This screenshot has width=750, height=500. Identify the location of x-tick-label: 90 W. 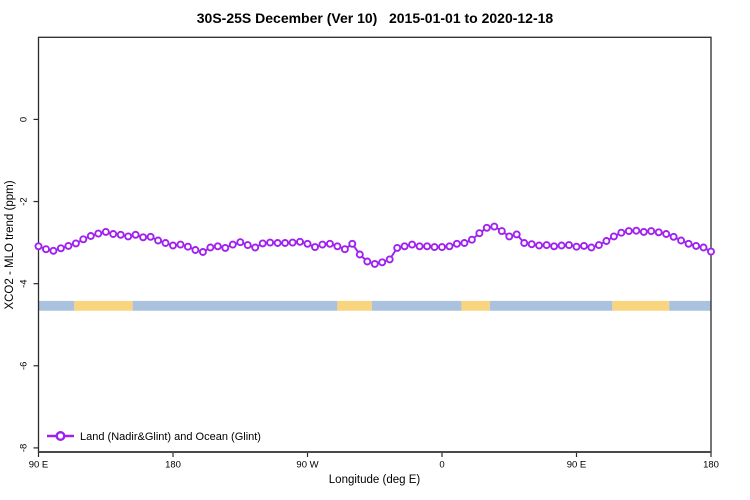
(307, 465).